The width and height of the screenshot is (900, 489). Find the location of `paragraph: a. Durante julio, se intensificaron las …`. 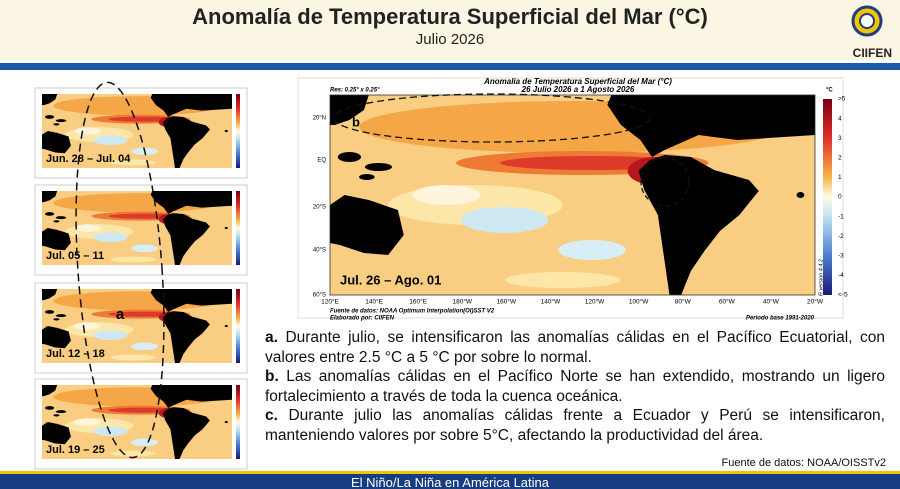

paragraph: a. Durante julio, se intensificaron las … is located at coordinates (575, 347).